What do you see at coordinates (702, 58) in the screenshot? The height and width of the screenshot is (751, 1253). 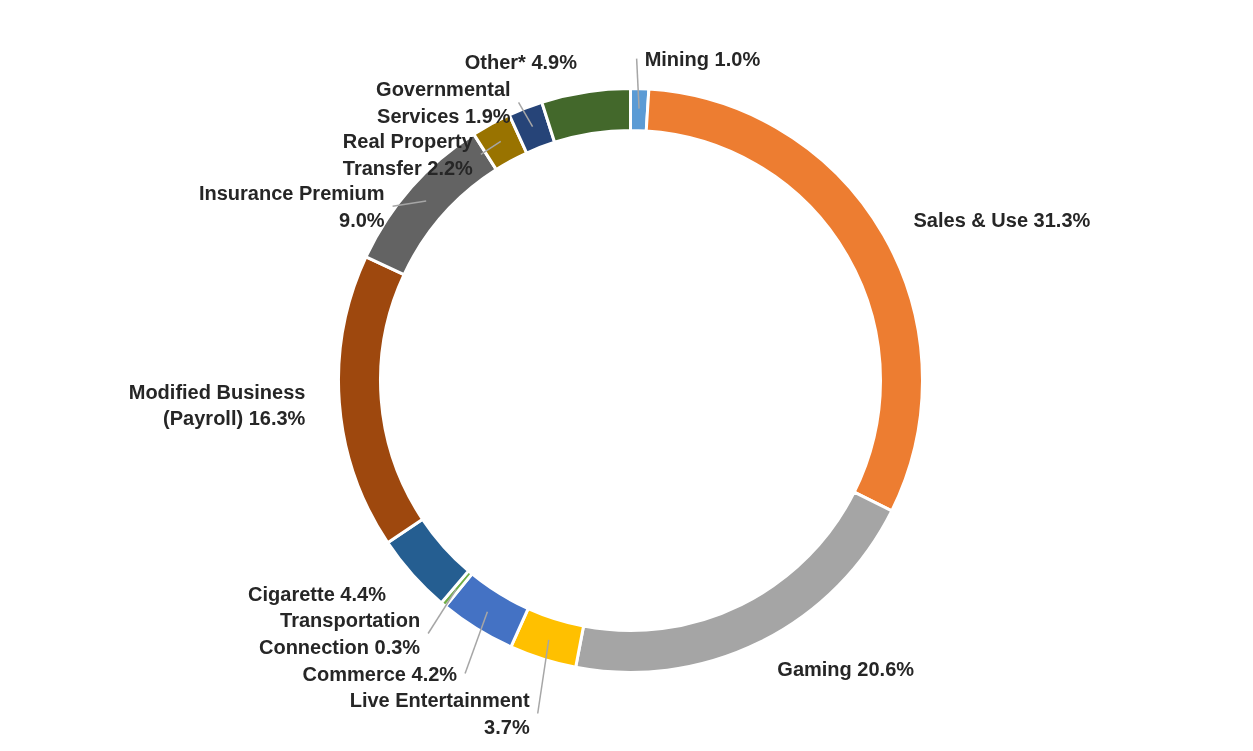 I see `slice-label: Mining 1.0%` at bounding box center [702, 58].